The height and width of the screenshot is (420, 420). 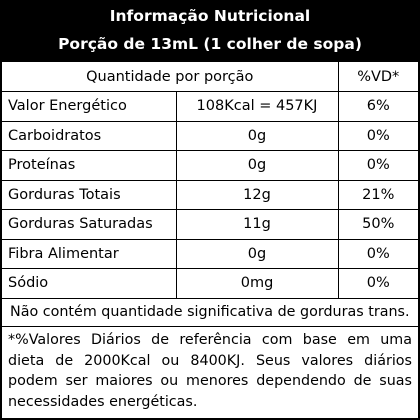 What do you see at coordinates (89, 106) in the screenshot?
I see `nutrient-name: Valor Energético` at bounding box center [89, 106].